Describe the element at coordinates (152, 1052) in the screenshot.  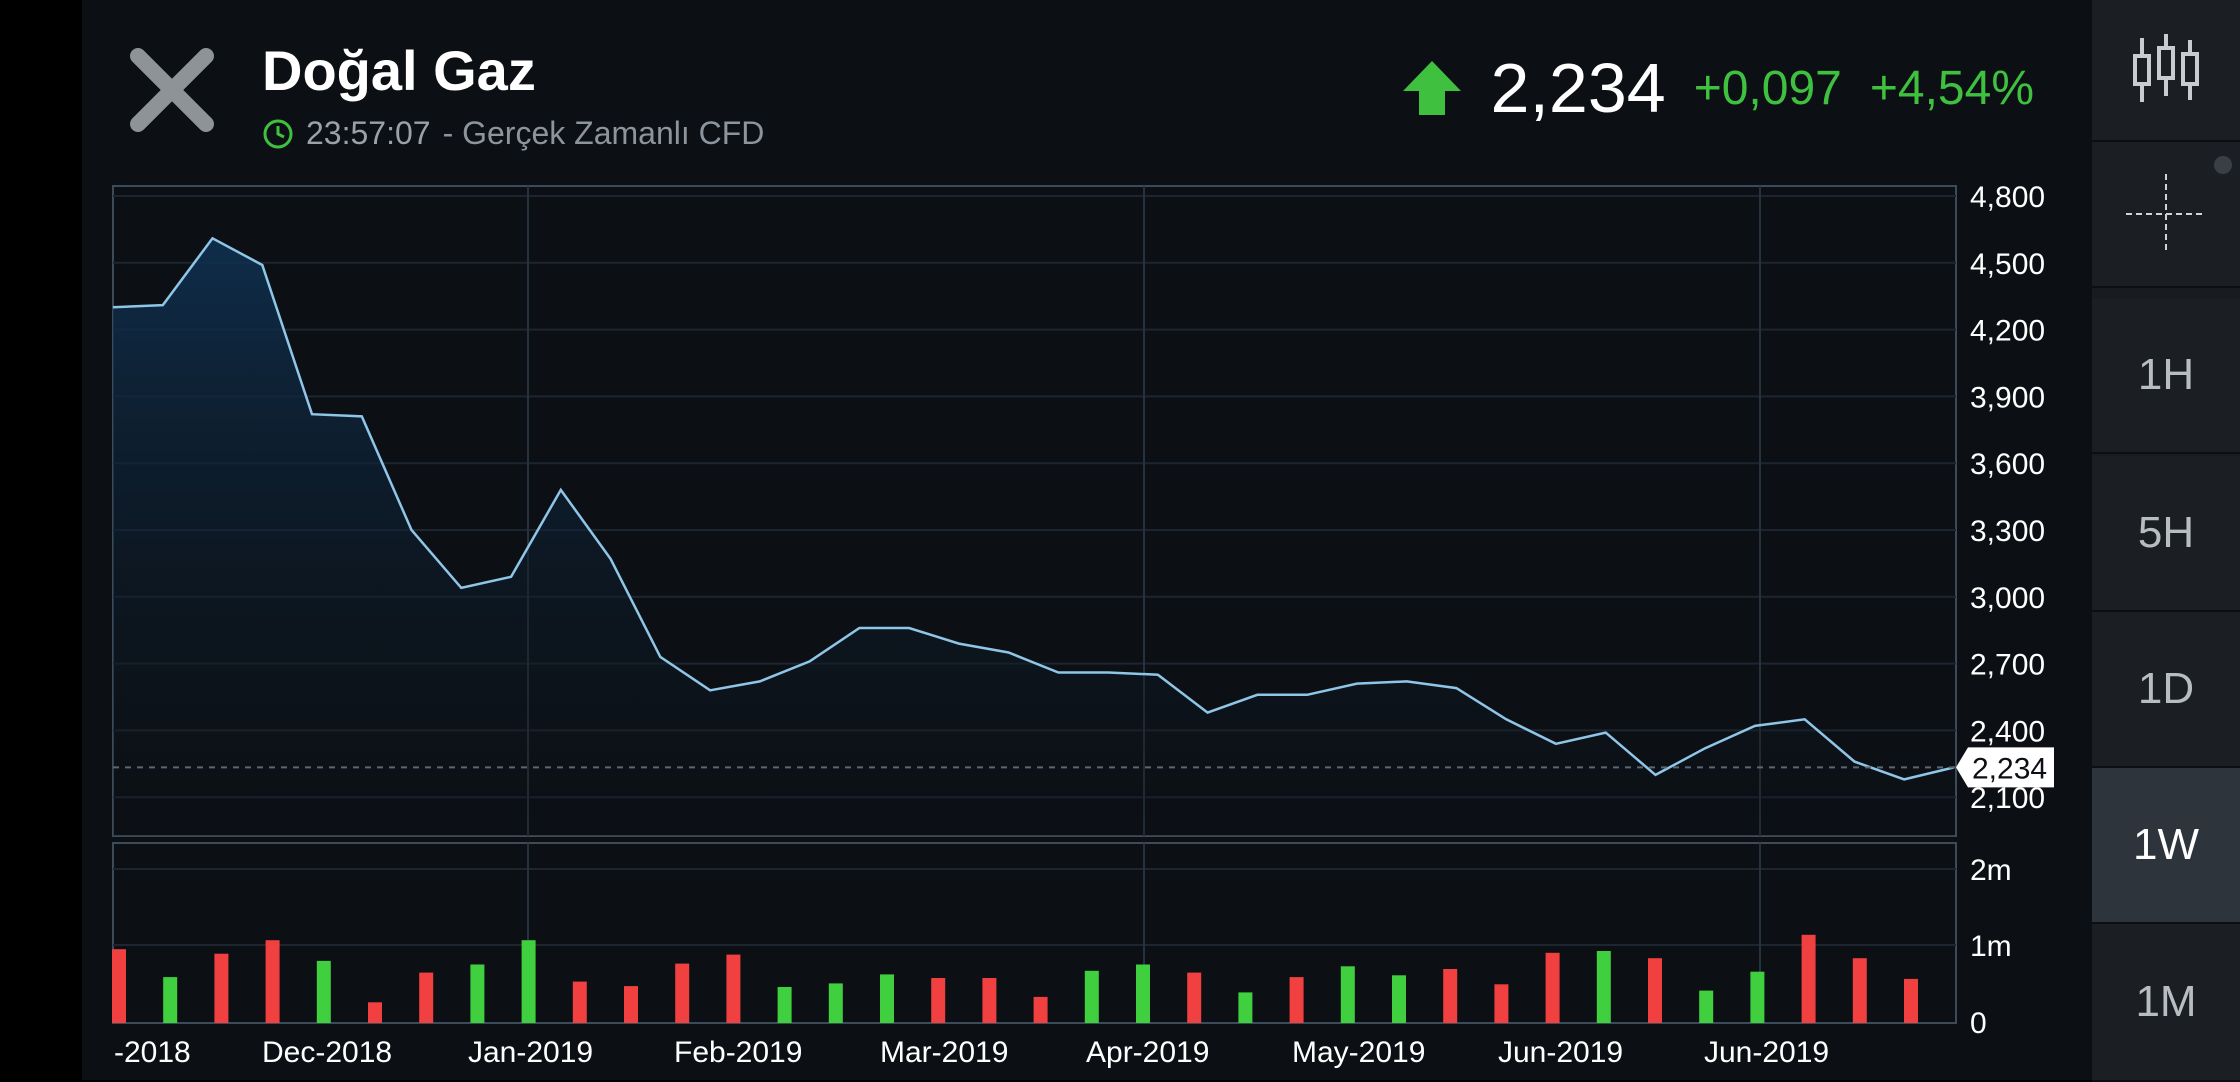
I see `x-tick-label: -2018` at that location.